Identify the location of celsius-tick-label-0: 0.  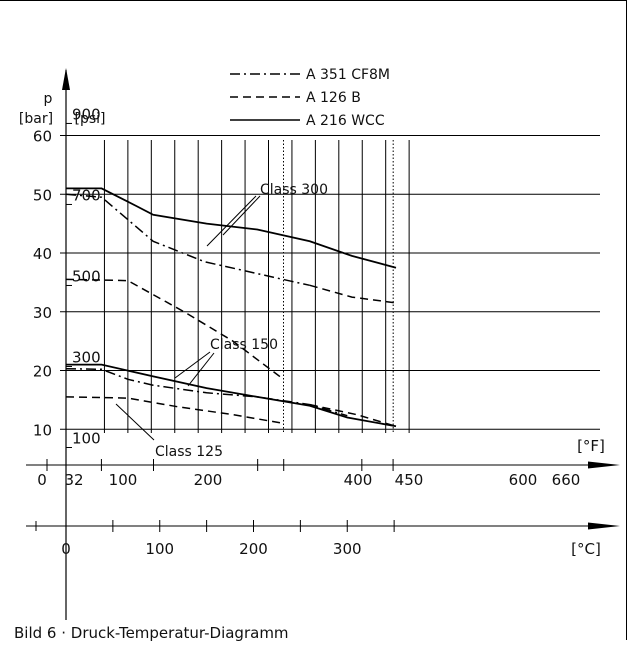
(66, 549).